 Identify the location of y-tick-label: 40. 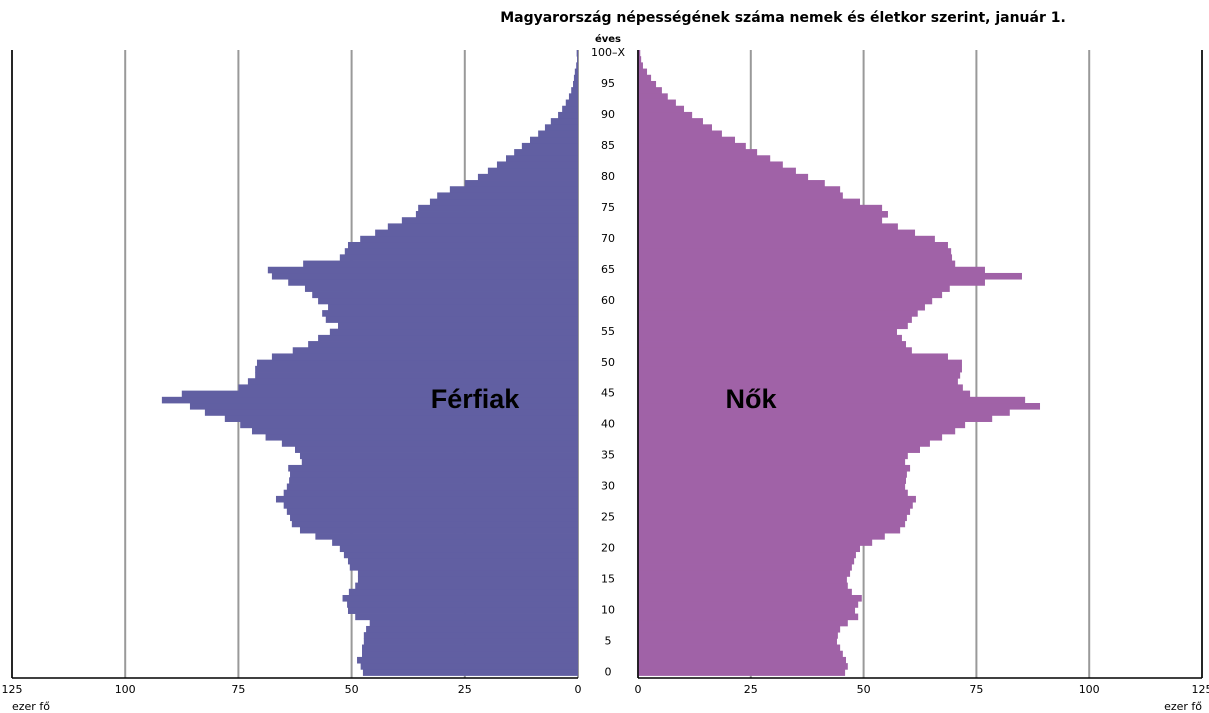
(608, 424).